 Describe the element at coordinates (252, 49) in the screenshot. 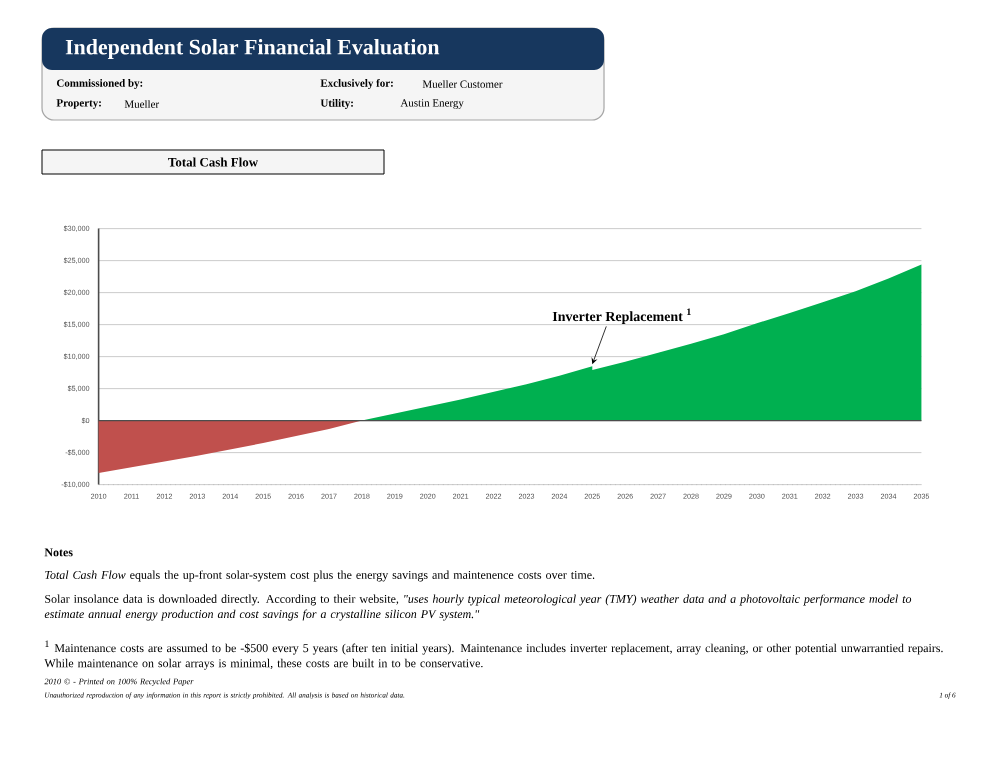

I see `chart-title: Independent Solar Financial Evaluation` at that location.